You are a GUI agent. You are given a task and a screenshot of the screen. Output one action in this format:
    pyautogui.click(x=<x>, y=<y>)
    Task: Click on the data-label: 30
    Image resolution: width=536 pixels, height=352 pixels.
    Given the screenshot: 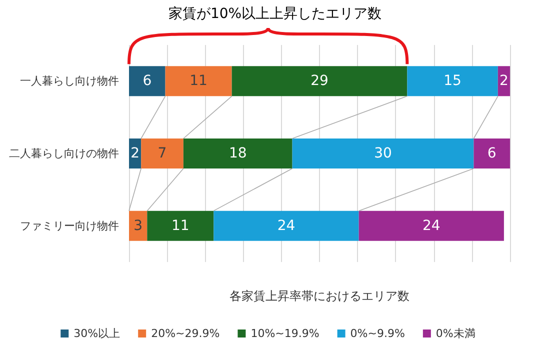 What is the action you would take?
    pyautogui.click(x=383, y=154)
    